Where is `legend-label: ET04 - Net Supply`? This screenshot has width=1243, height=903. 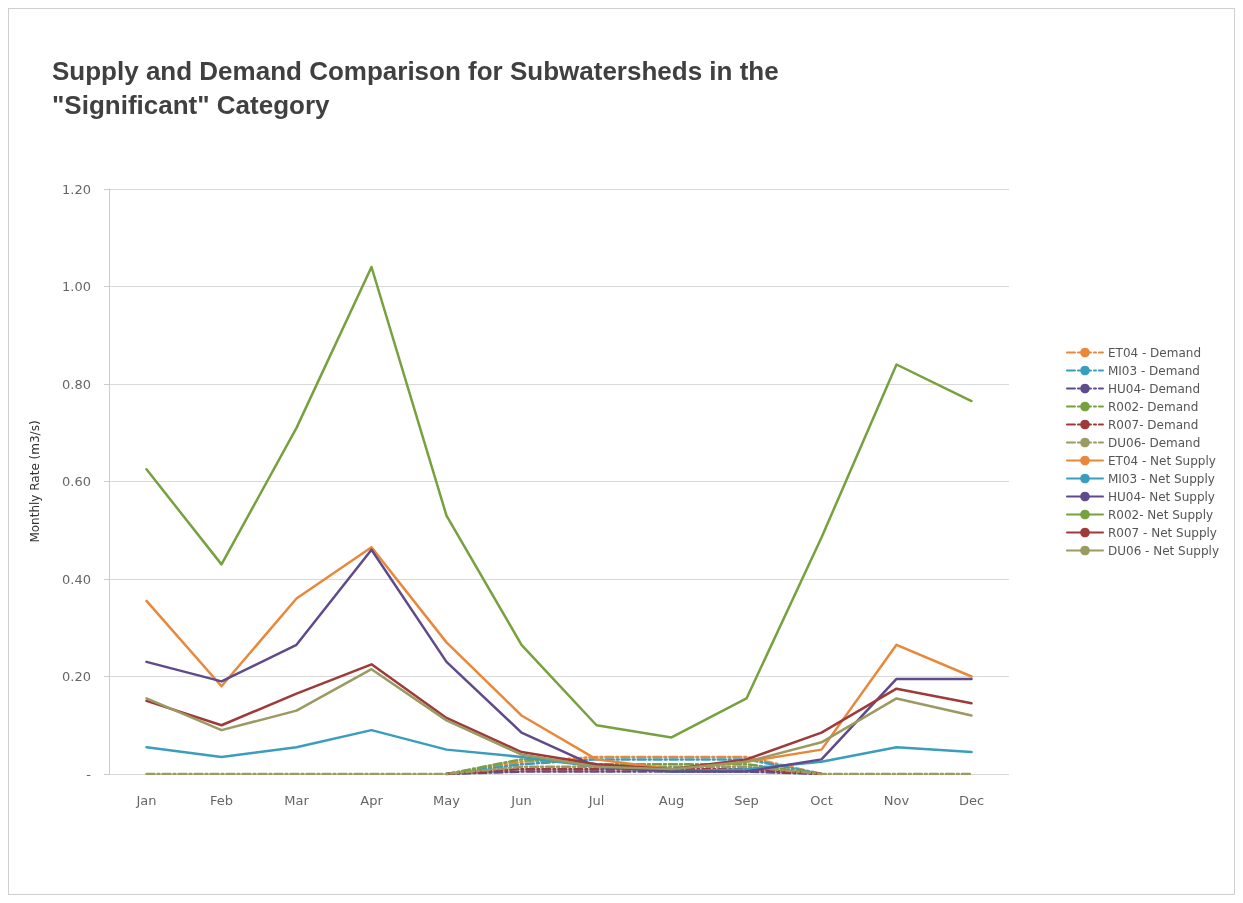 legend-label: ET04 - Net Supply is located at coordinates (1161, 460).